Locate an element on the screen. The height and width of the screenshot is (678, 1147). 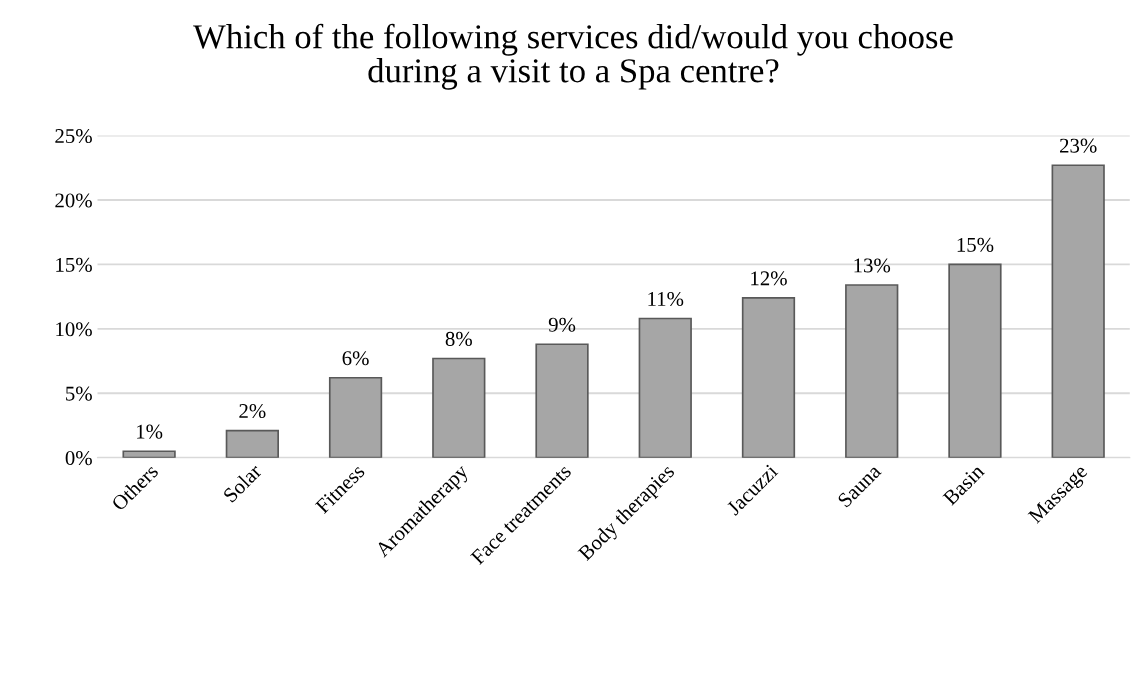
y-tick-label: 20% is located at coordinates (73, 200).